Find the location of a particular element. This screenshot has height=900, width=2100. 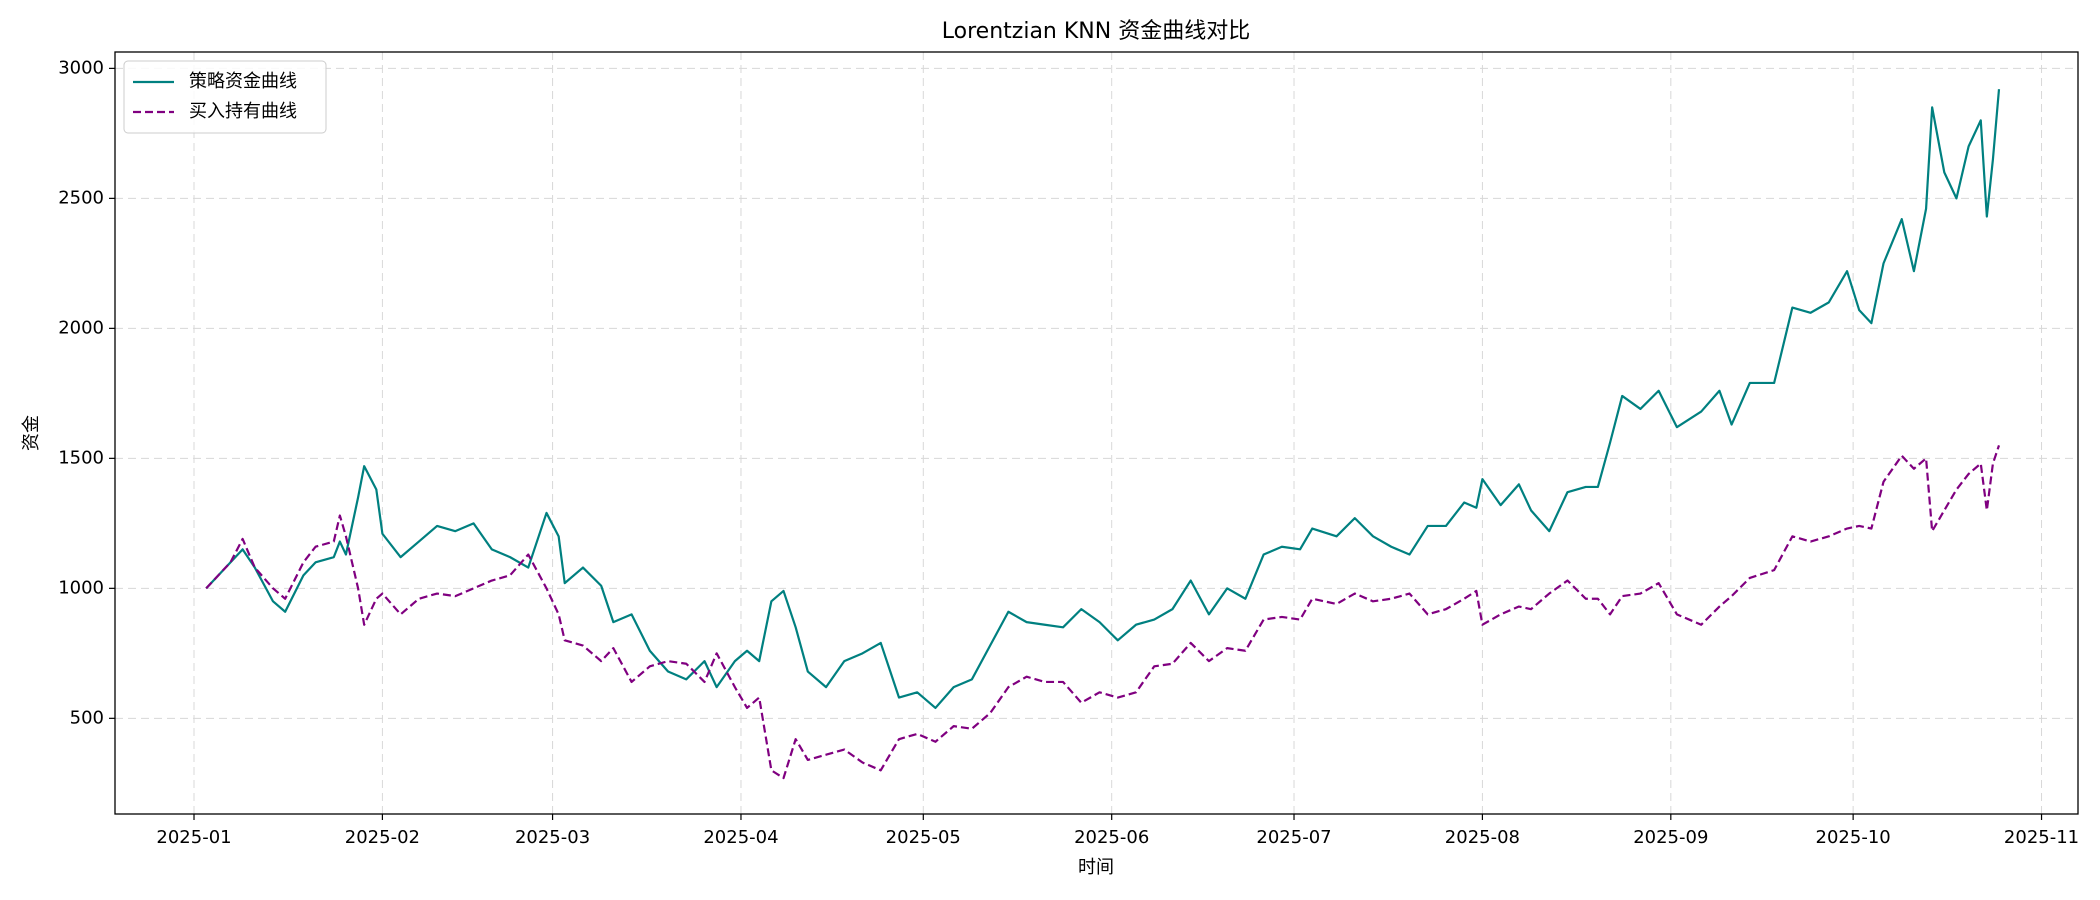

x-axis-label: 时间 is located at coordinates (1096, 867).